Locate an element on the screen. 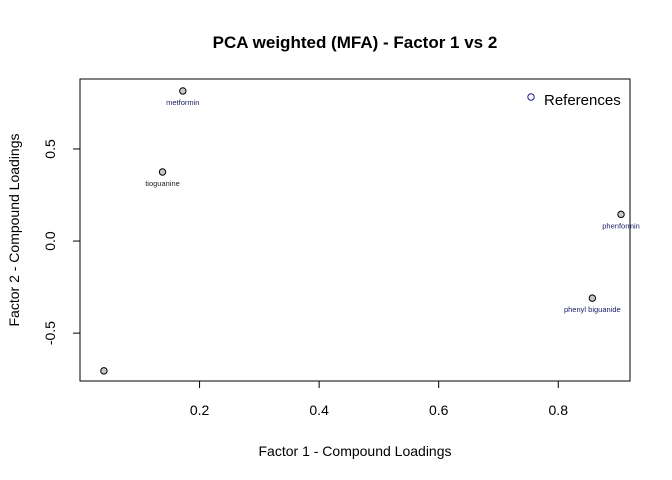 The height and width of the screenshot is (480, 672). y-tick-label: -0.5 is located at coordinates (50, 333).